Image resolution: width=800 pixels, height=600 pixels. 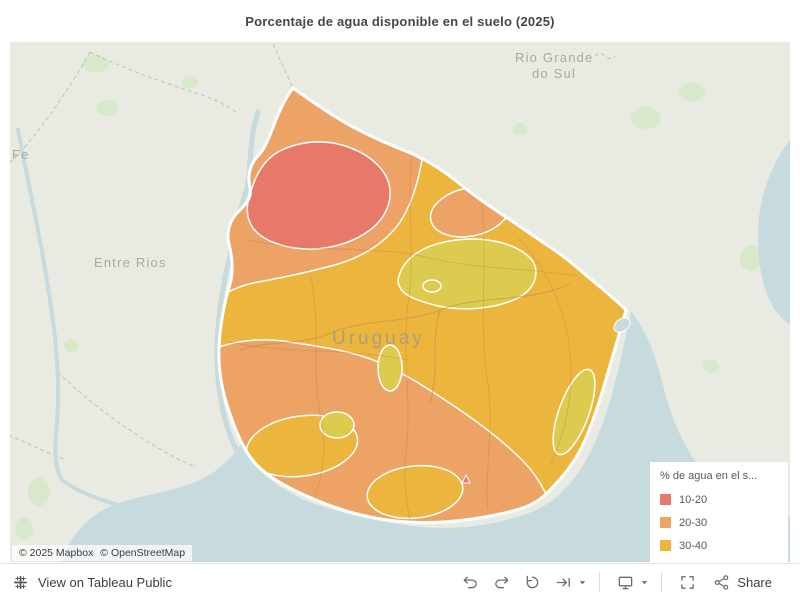 I want to click on redo-icon, so click(x=501, y=582).